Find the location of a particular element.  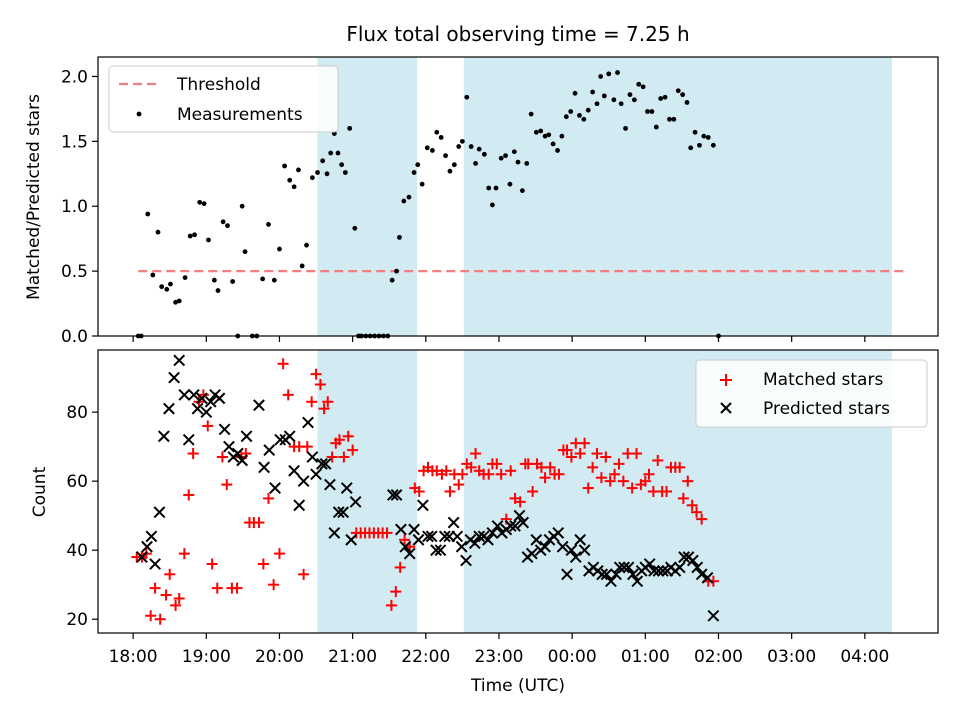

y-tick-label: 80 is located at coordinates (77, 413).